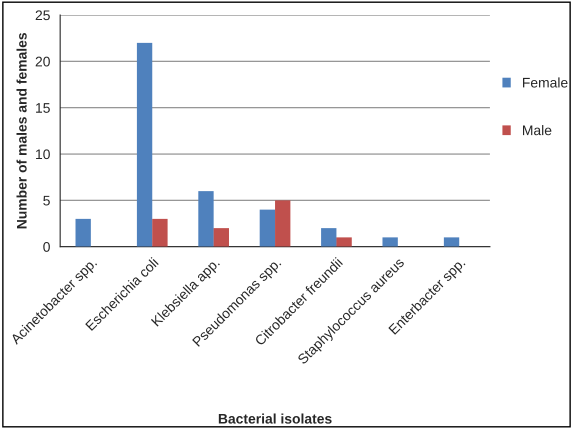 Image resolution: width=573 pixels, height=429 pixels. What do you see at coordinates (537, 130) in the screenshot?
I see `legend-label: Male` at bounding box center [537, 130].